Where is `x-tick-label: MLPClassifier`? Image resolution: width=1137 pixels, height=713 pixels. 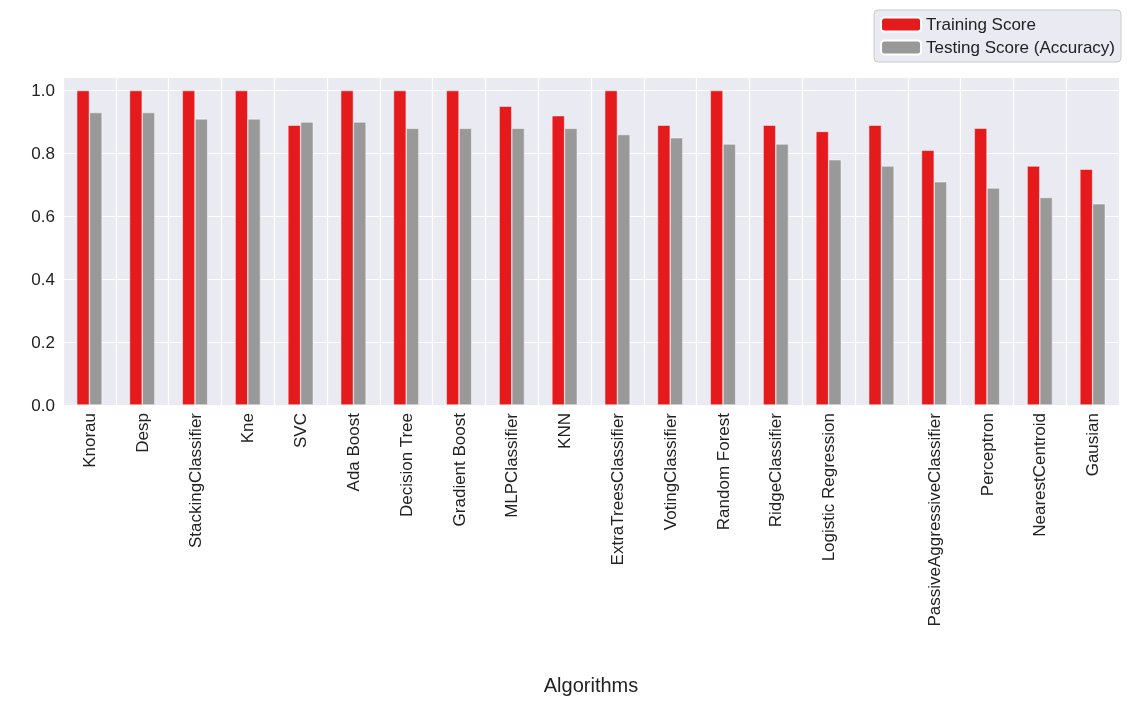
x-tick-label: MLPClassifier is located at coordinates (512, 465).